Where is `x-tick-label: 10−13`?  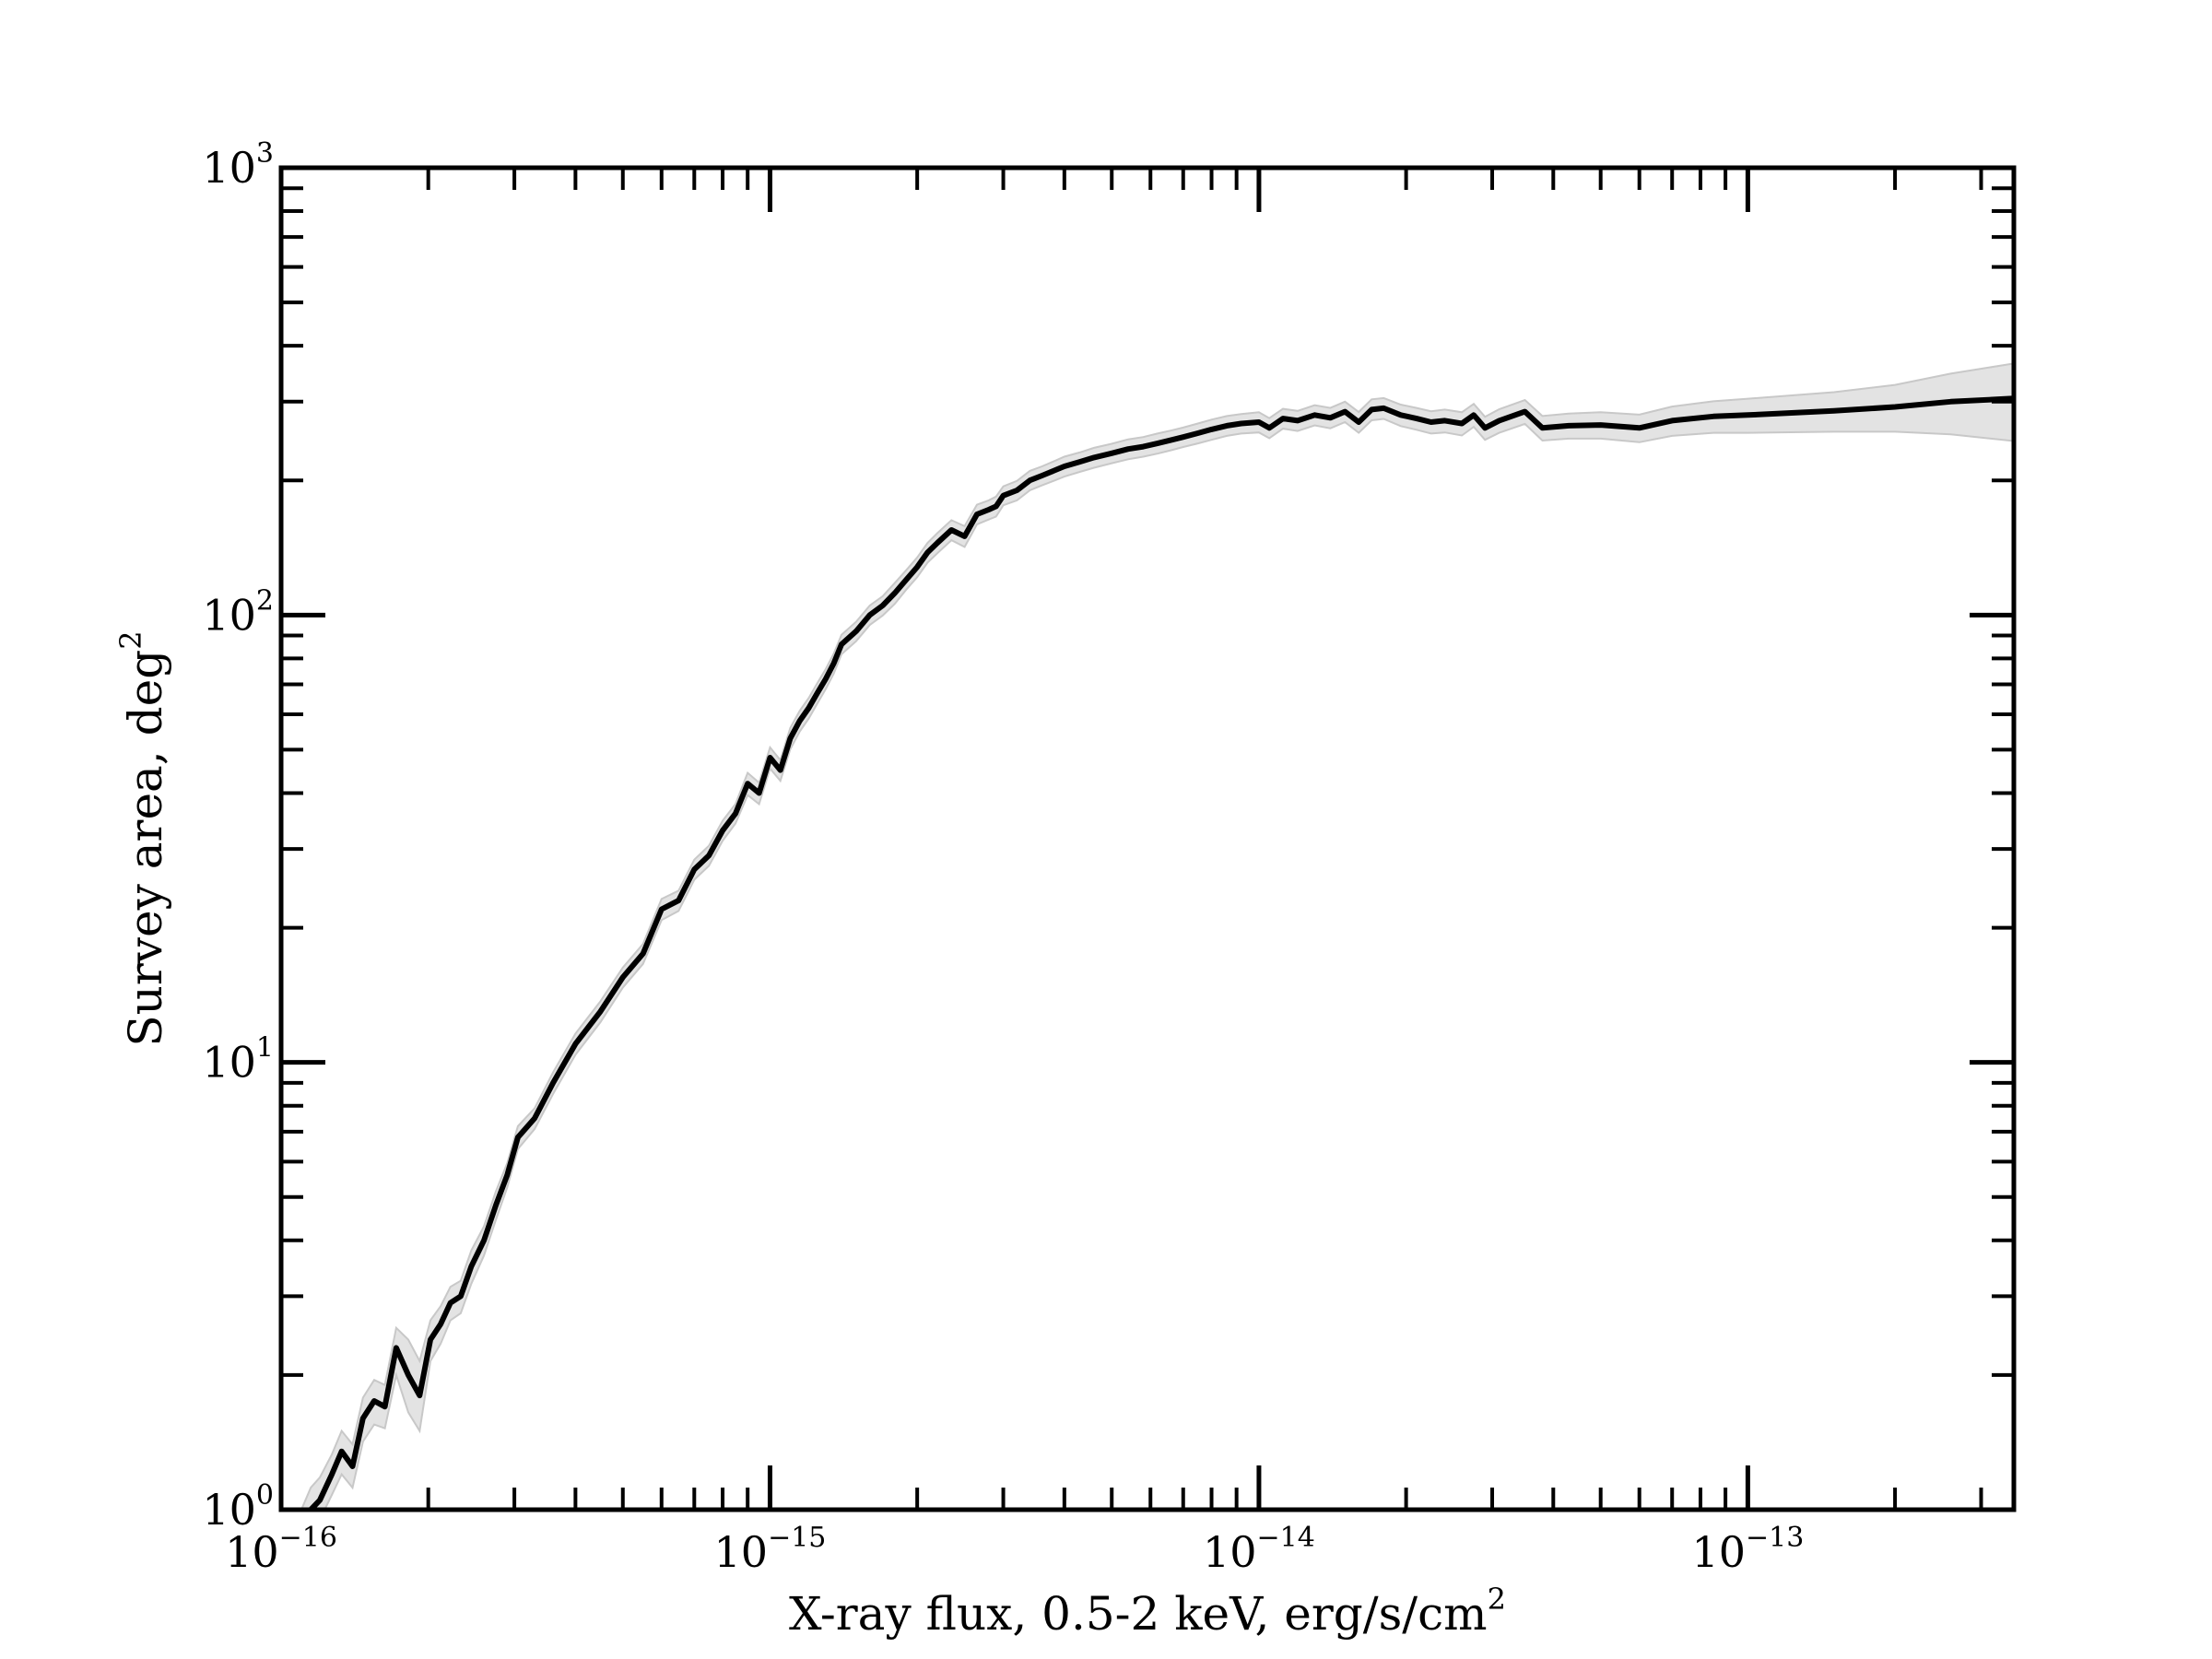 x-tick-label: 10−13 is located at coordinates (1747, 1549).